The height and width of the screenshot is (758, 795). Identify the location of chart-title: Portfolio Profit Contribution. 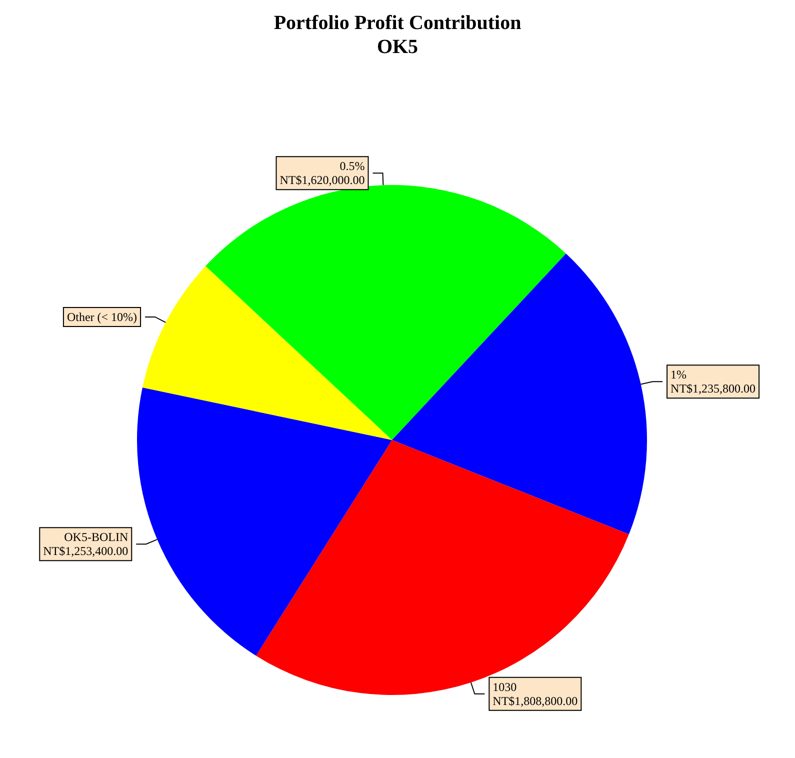
(398, 23).